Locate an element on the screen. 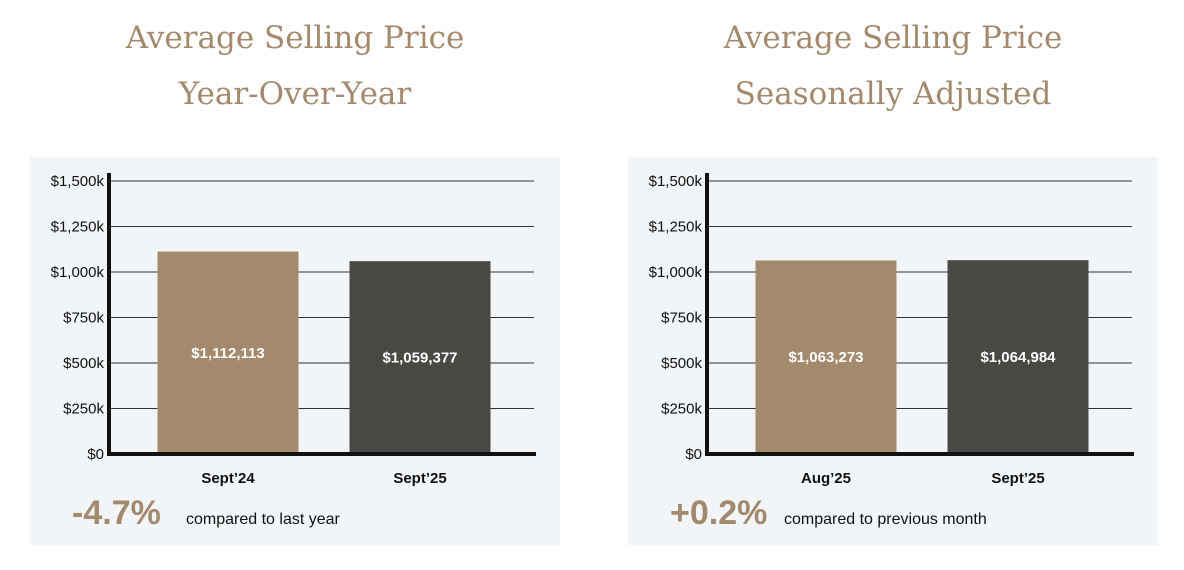  bar-value-label: $1,059,377 is located at coordinates (419, 358).